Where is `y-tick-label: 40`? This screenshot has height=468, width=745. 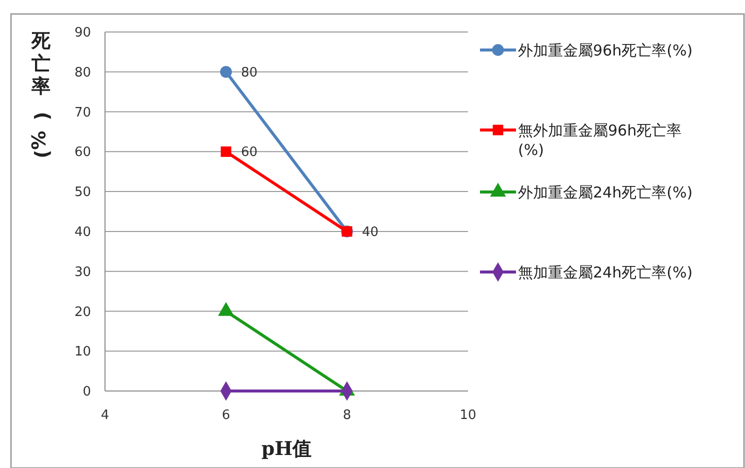
y-tick-label: 40 is located at coordinates (82, 232).